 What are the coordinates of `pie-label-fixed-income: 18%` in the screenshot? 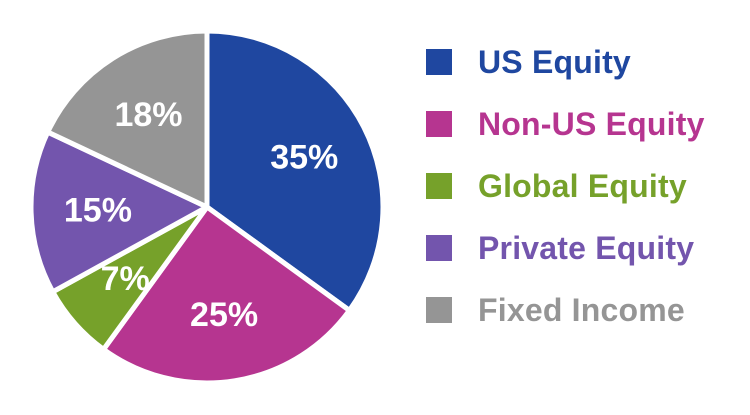 It's located at (148, 115).